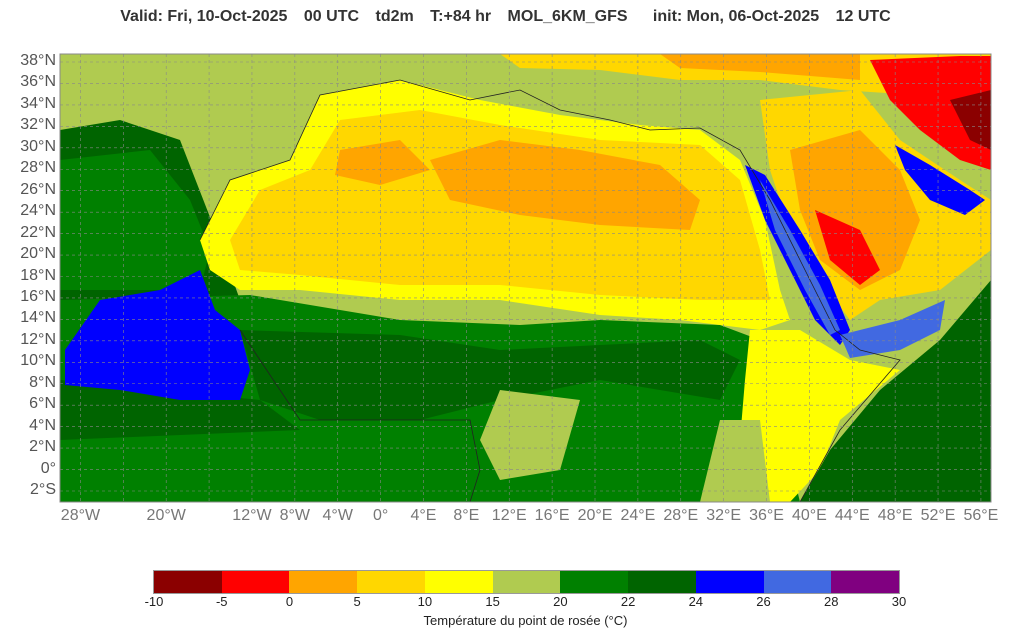  I want to click on init-time: 12 UTC, so click(863, 16).